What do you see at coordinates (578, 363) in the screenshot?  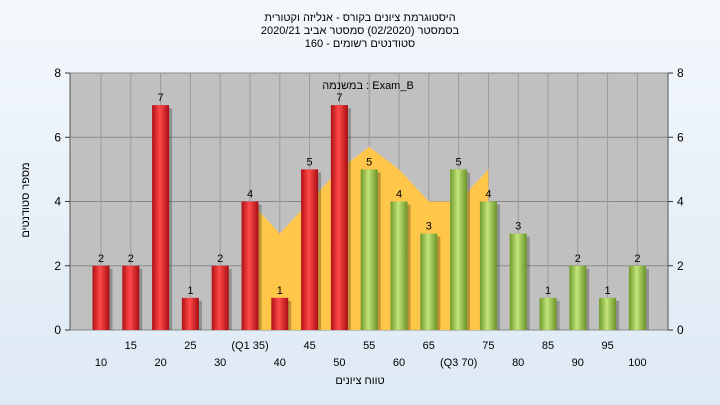 I see `x-tick-label: 90` at bounding box center [578, 363].